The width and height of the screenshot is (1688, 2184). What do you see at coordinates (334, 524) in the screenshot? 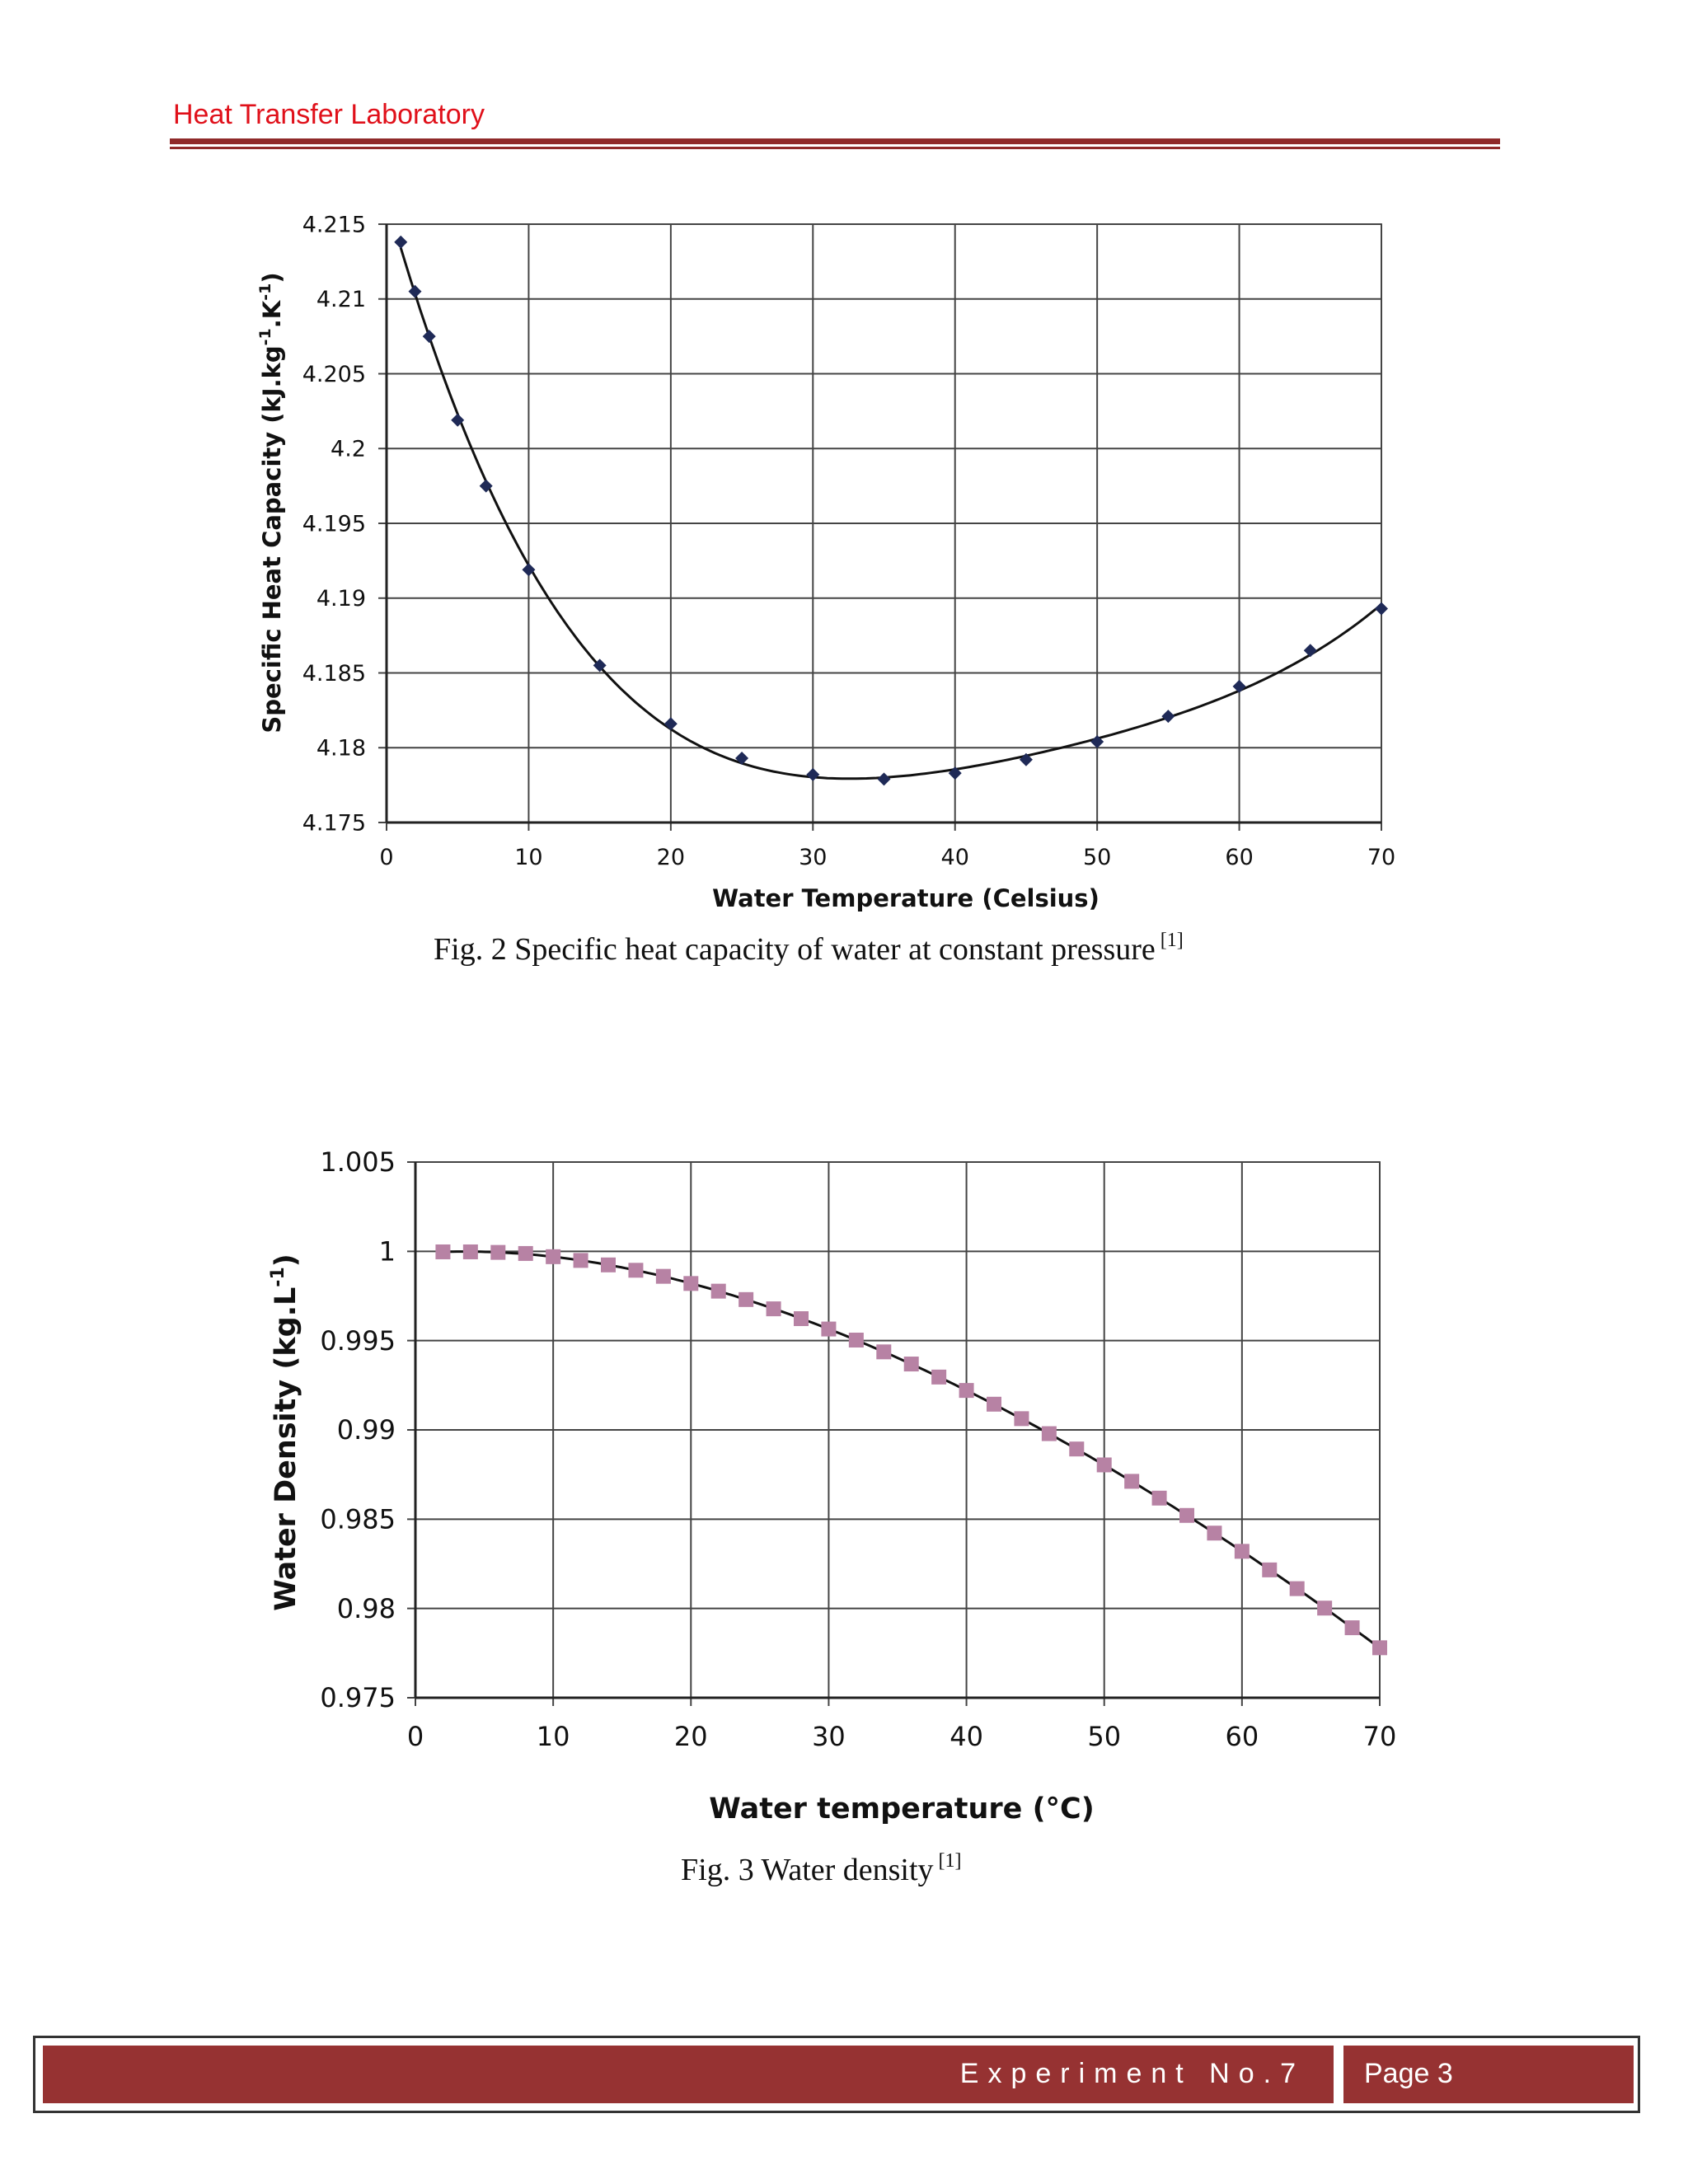
I see `chart1-y-tick-label: 4.195` at bounding box center [334, 524].